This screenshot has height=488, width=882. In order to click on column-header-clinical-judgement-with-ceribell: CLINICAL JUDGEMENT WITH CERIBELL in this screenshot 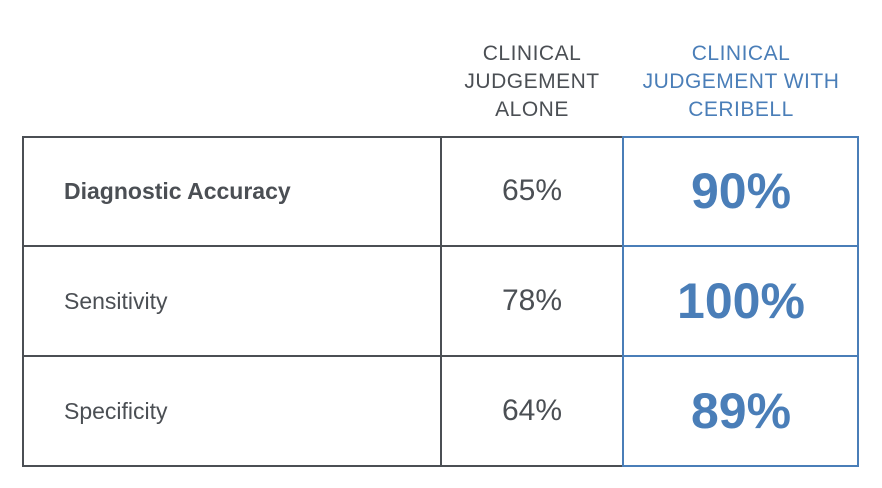, I will do `click(741, 82)`.